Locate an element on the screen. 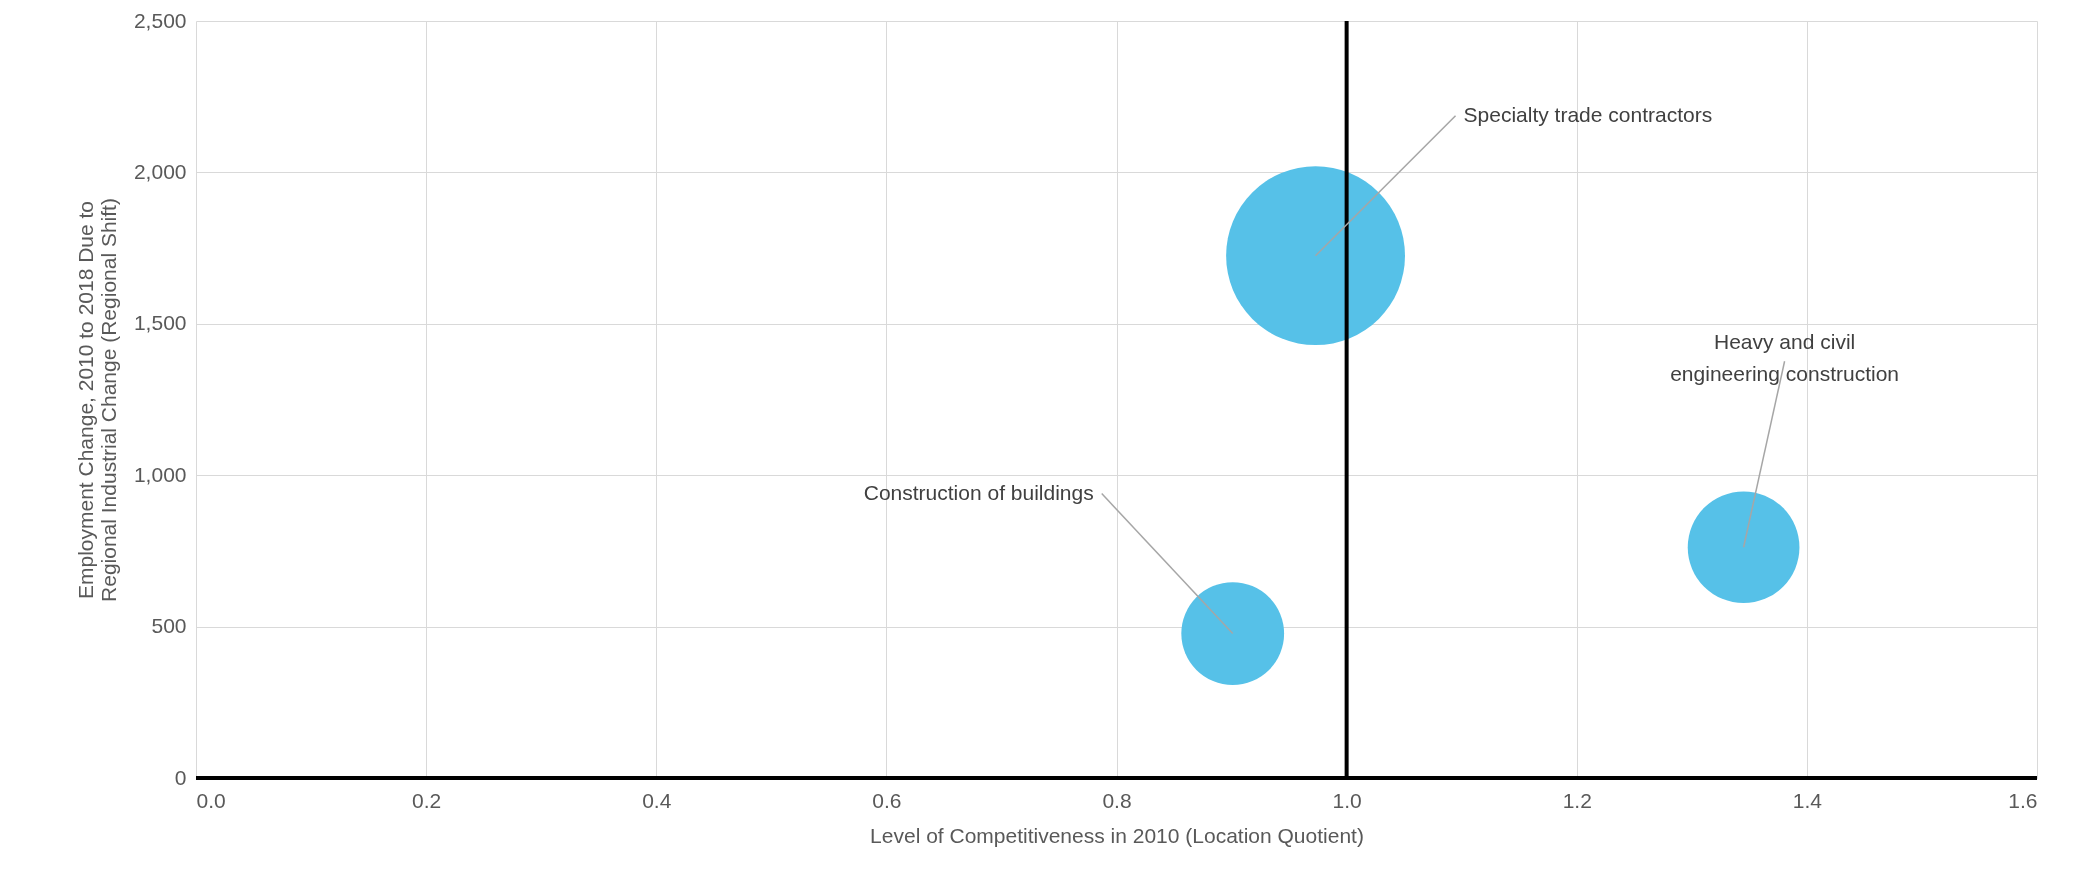 The width and height of the screenshot is (2077, 882). x-tick-label: 0.8 is located at coordinates (1117, 800).